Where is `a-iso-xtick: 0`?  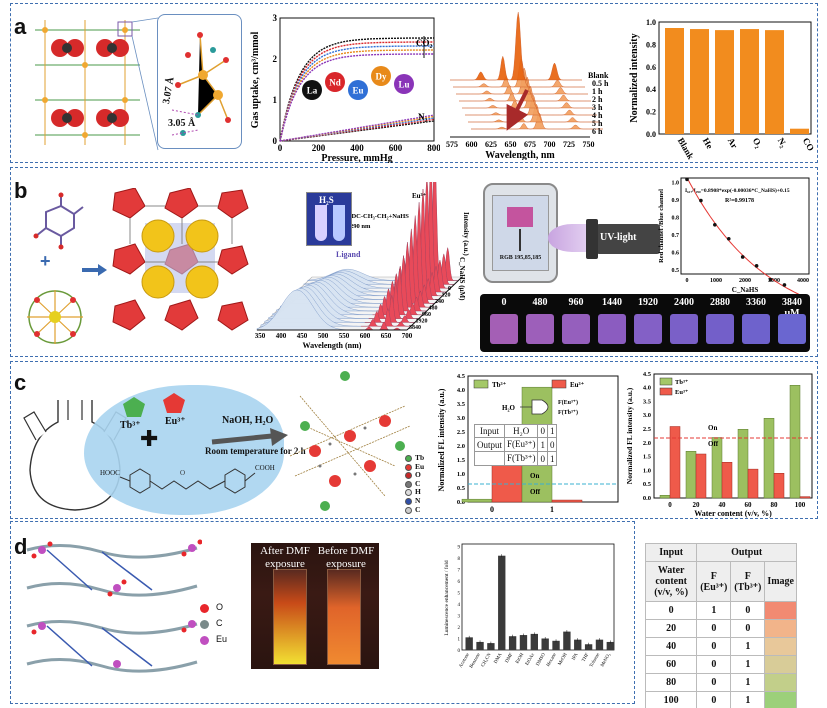
a-iso-xtick: 0 is located at coordinates (280, 148).